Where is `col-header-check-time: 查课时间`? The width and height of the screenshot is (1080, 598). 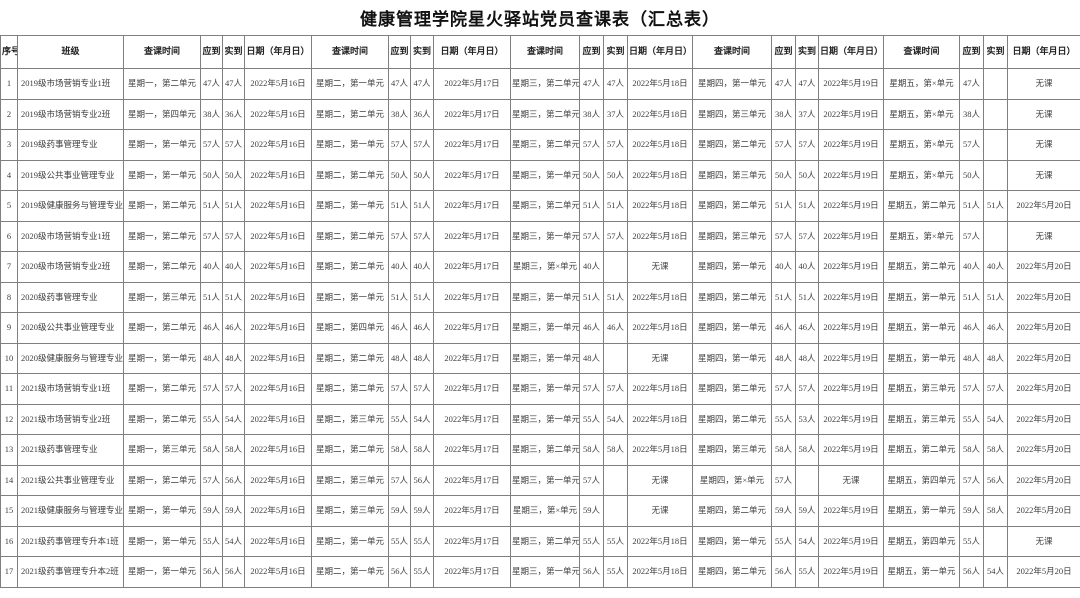
col-header-check-time: 查课时间 is located at coordinates (350, 52).